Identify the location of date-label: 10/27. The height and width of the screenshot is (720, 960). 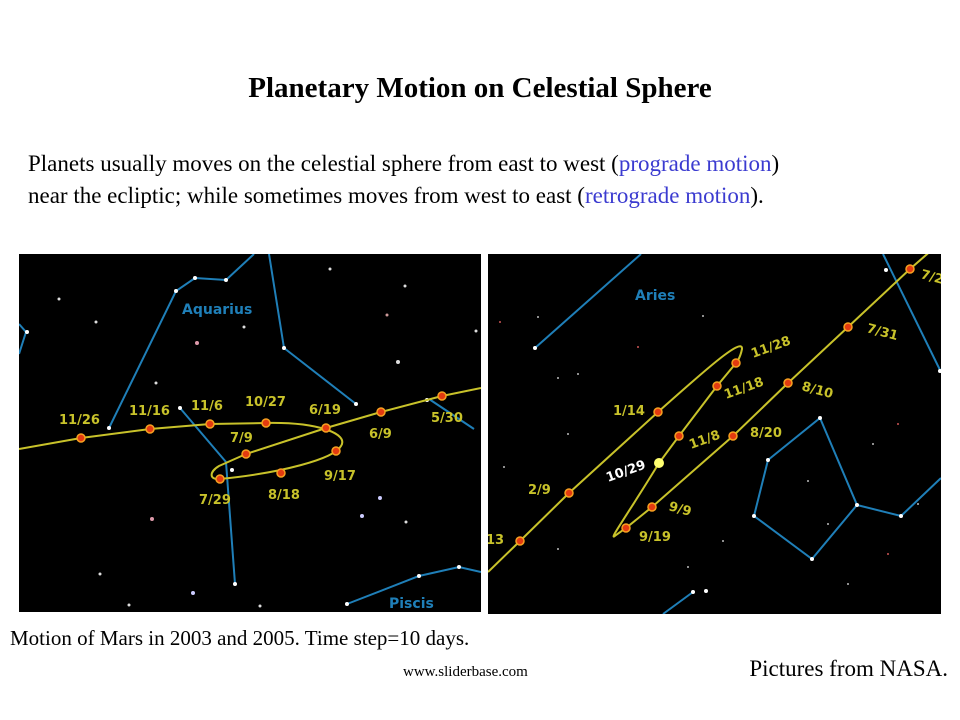
(265, 402).